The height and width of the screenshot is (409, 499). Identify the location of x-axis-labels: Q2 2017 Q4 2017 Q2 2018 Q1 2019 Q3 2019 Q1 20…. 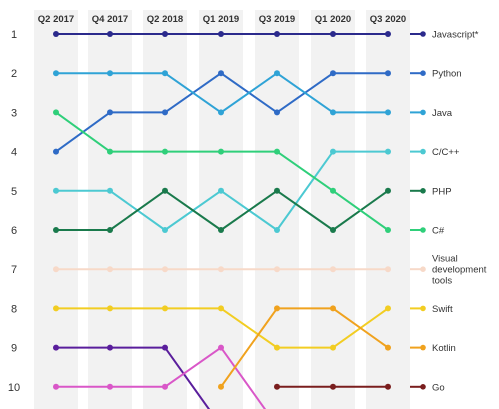
(222, 19).